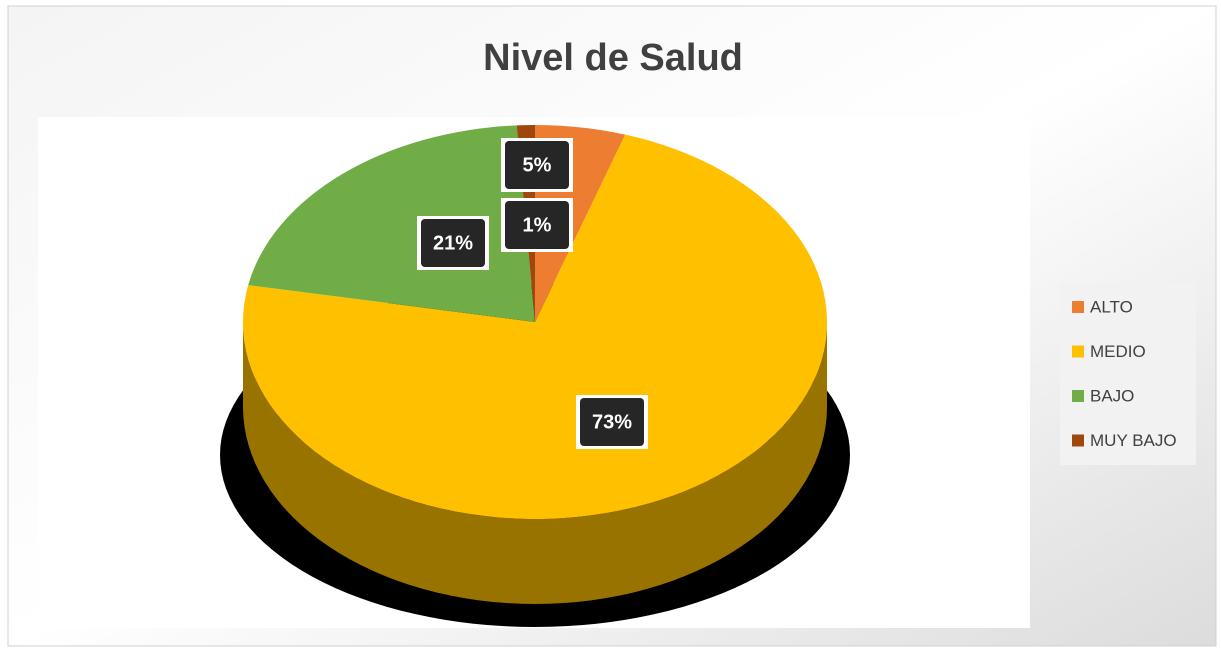 Image resolution: width=1221 pixels, height=653 pixels. What do you see at coordinates (613, 58) in the screenshot?
I see `chart-title: Nivel de Salud` at bounding box center [613, 58].